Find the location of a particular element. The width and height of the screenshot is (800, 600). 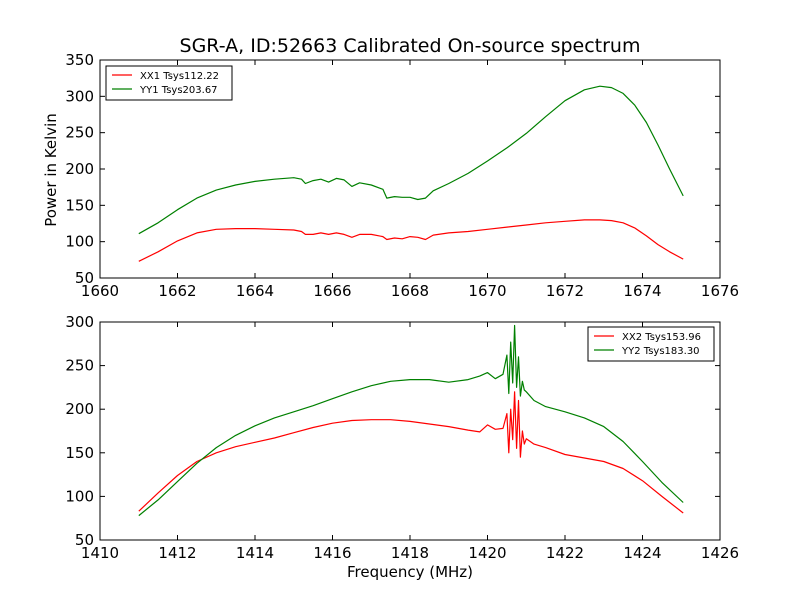

x-tick-label: 1670 is located at coordinates (487, 291).